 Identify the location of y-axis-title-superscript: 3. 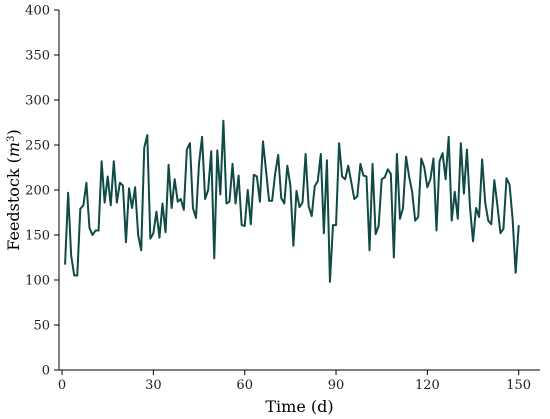
(11, 139).